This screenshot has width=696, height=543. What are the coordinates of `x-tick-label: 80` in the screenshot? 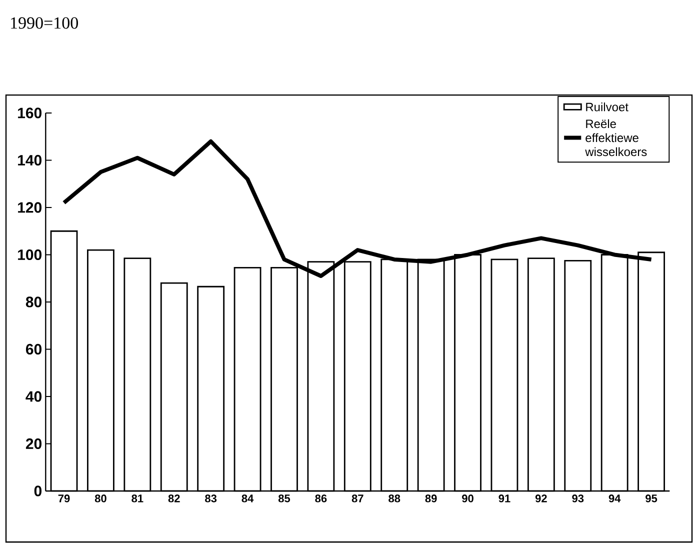 It's located at (100, 498).